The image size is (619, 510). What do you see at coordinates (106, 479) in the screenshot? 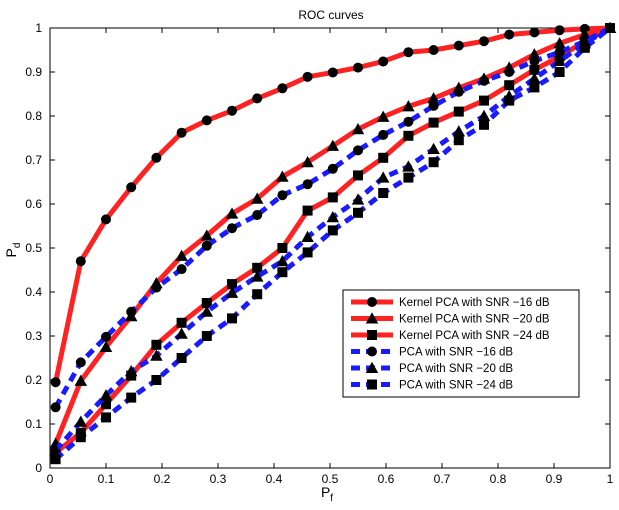
I see `x-tick-label: 0.1` at bounding box center [106, 479].